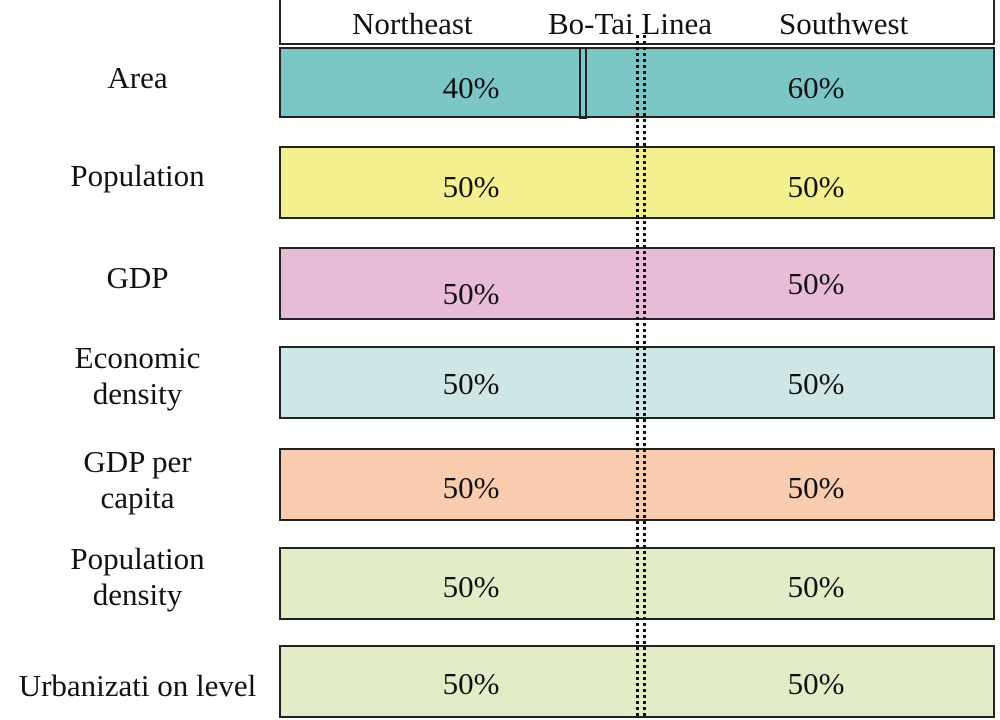 This screenshot has width=1000, height=720. What do you see at coordinates (816, 383) in the screenshot?
I see `economic-density-southwest-value: 50%` at bounding box center [816, 383].